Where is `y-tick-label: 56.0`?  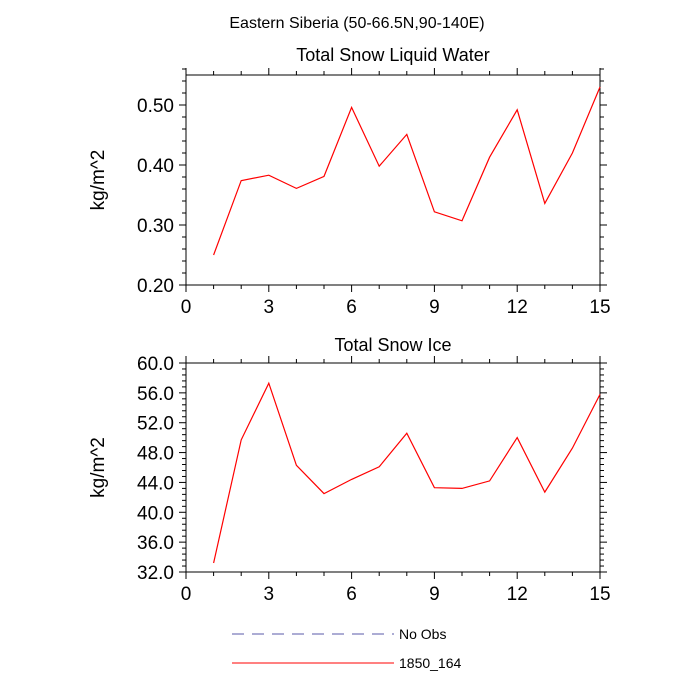 y-tick-label: 56.0 is located at coordinates (155, 394).